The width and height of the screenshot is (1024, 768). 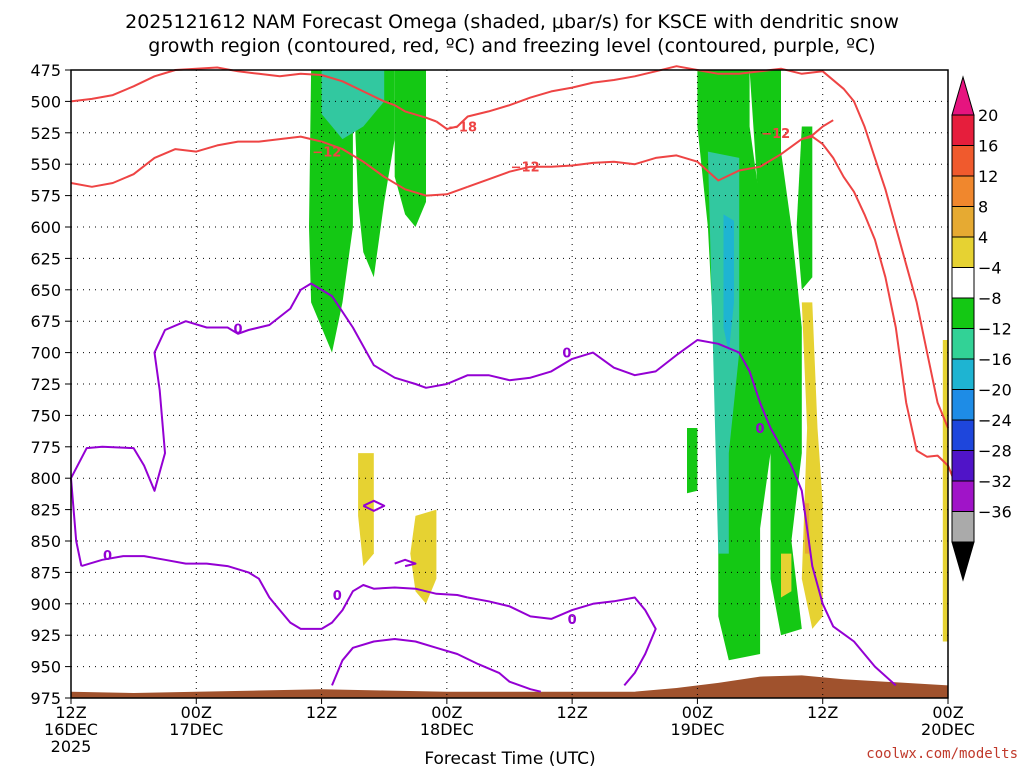 What do you see at coordinates (462, 128) in the screenshot?
I see `red-contour-label: −18` at bounding box center [462, 128].